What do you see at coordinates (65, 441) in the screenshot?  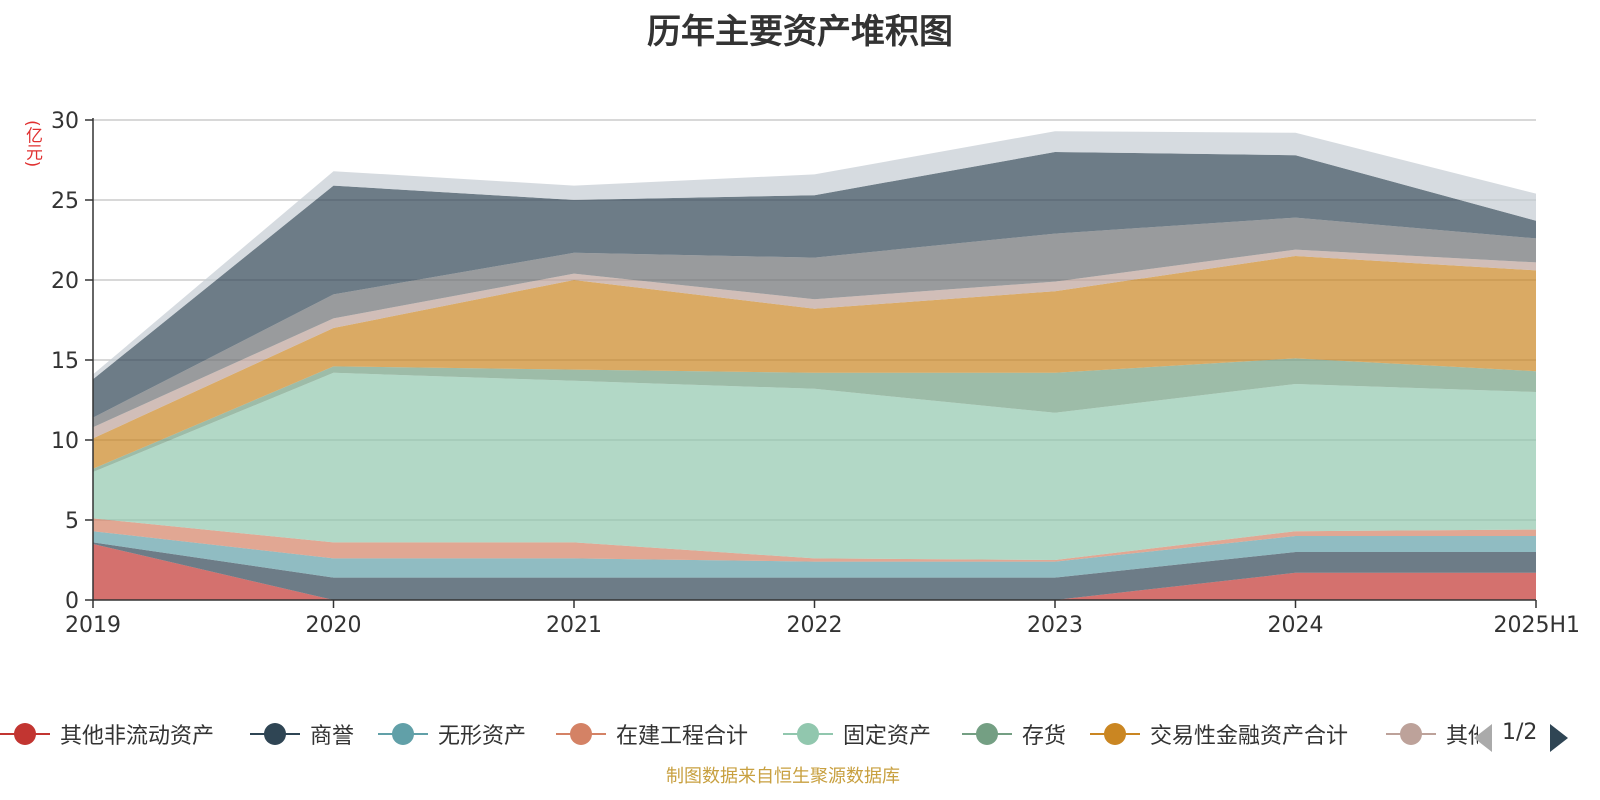 I see `y-tick-label: 10` at bounding box center [65, 441].